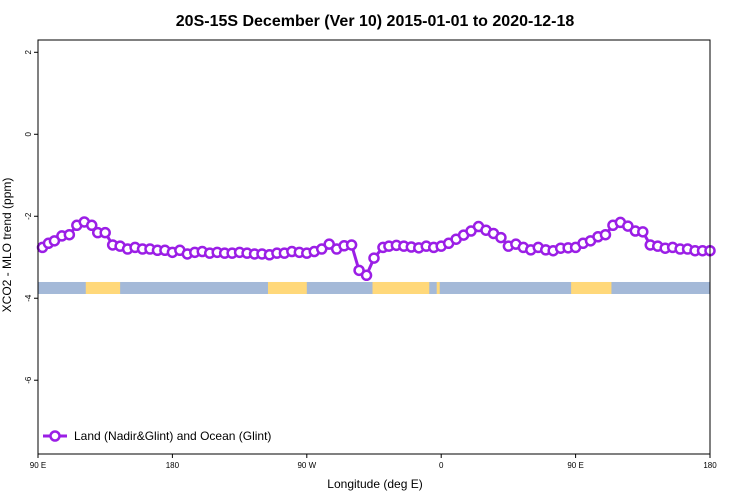 This screenshot has width=750, height=500. Describe the element at coordinates (28, 298) in the screenshot. I see `y-tick-label: -4` at that location.